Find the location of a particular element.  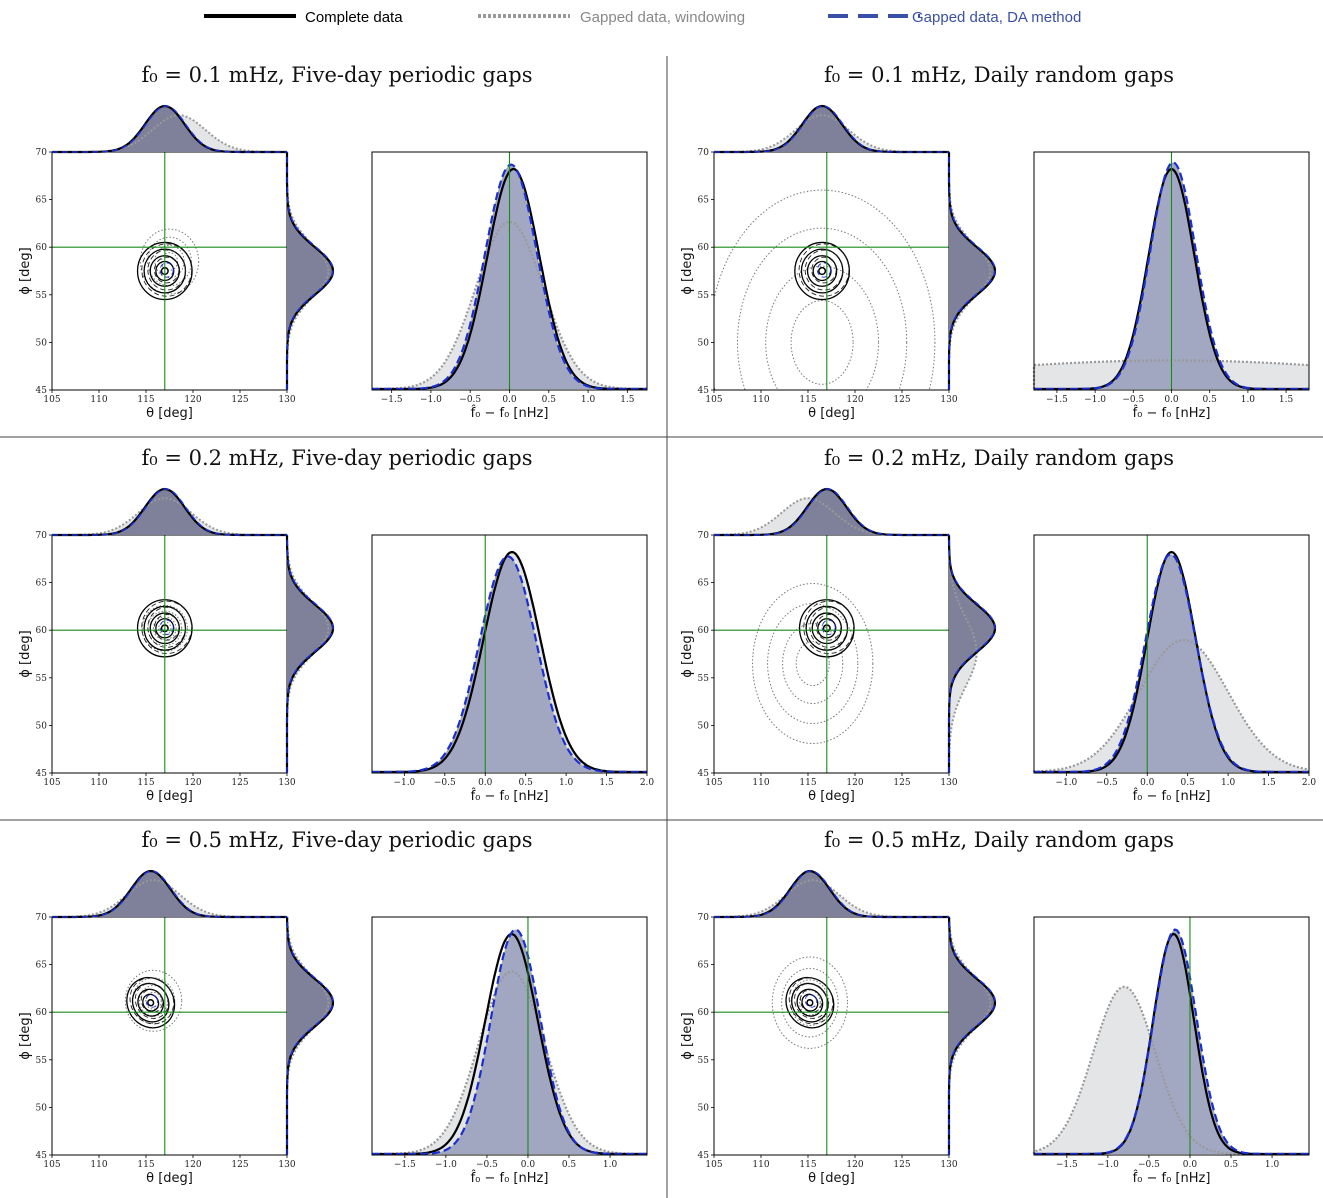

freq-complete-line is located at coordinates (1171, 662).